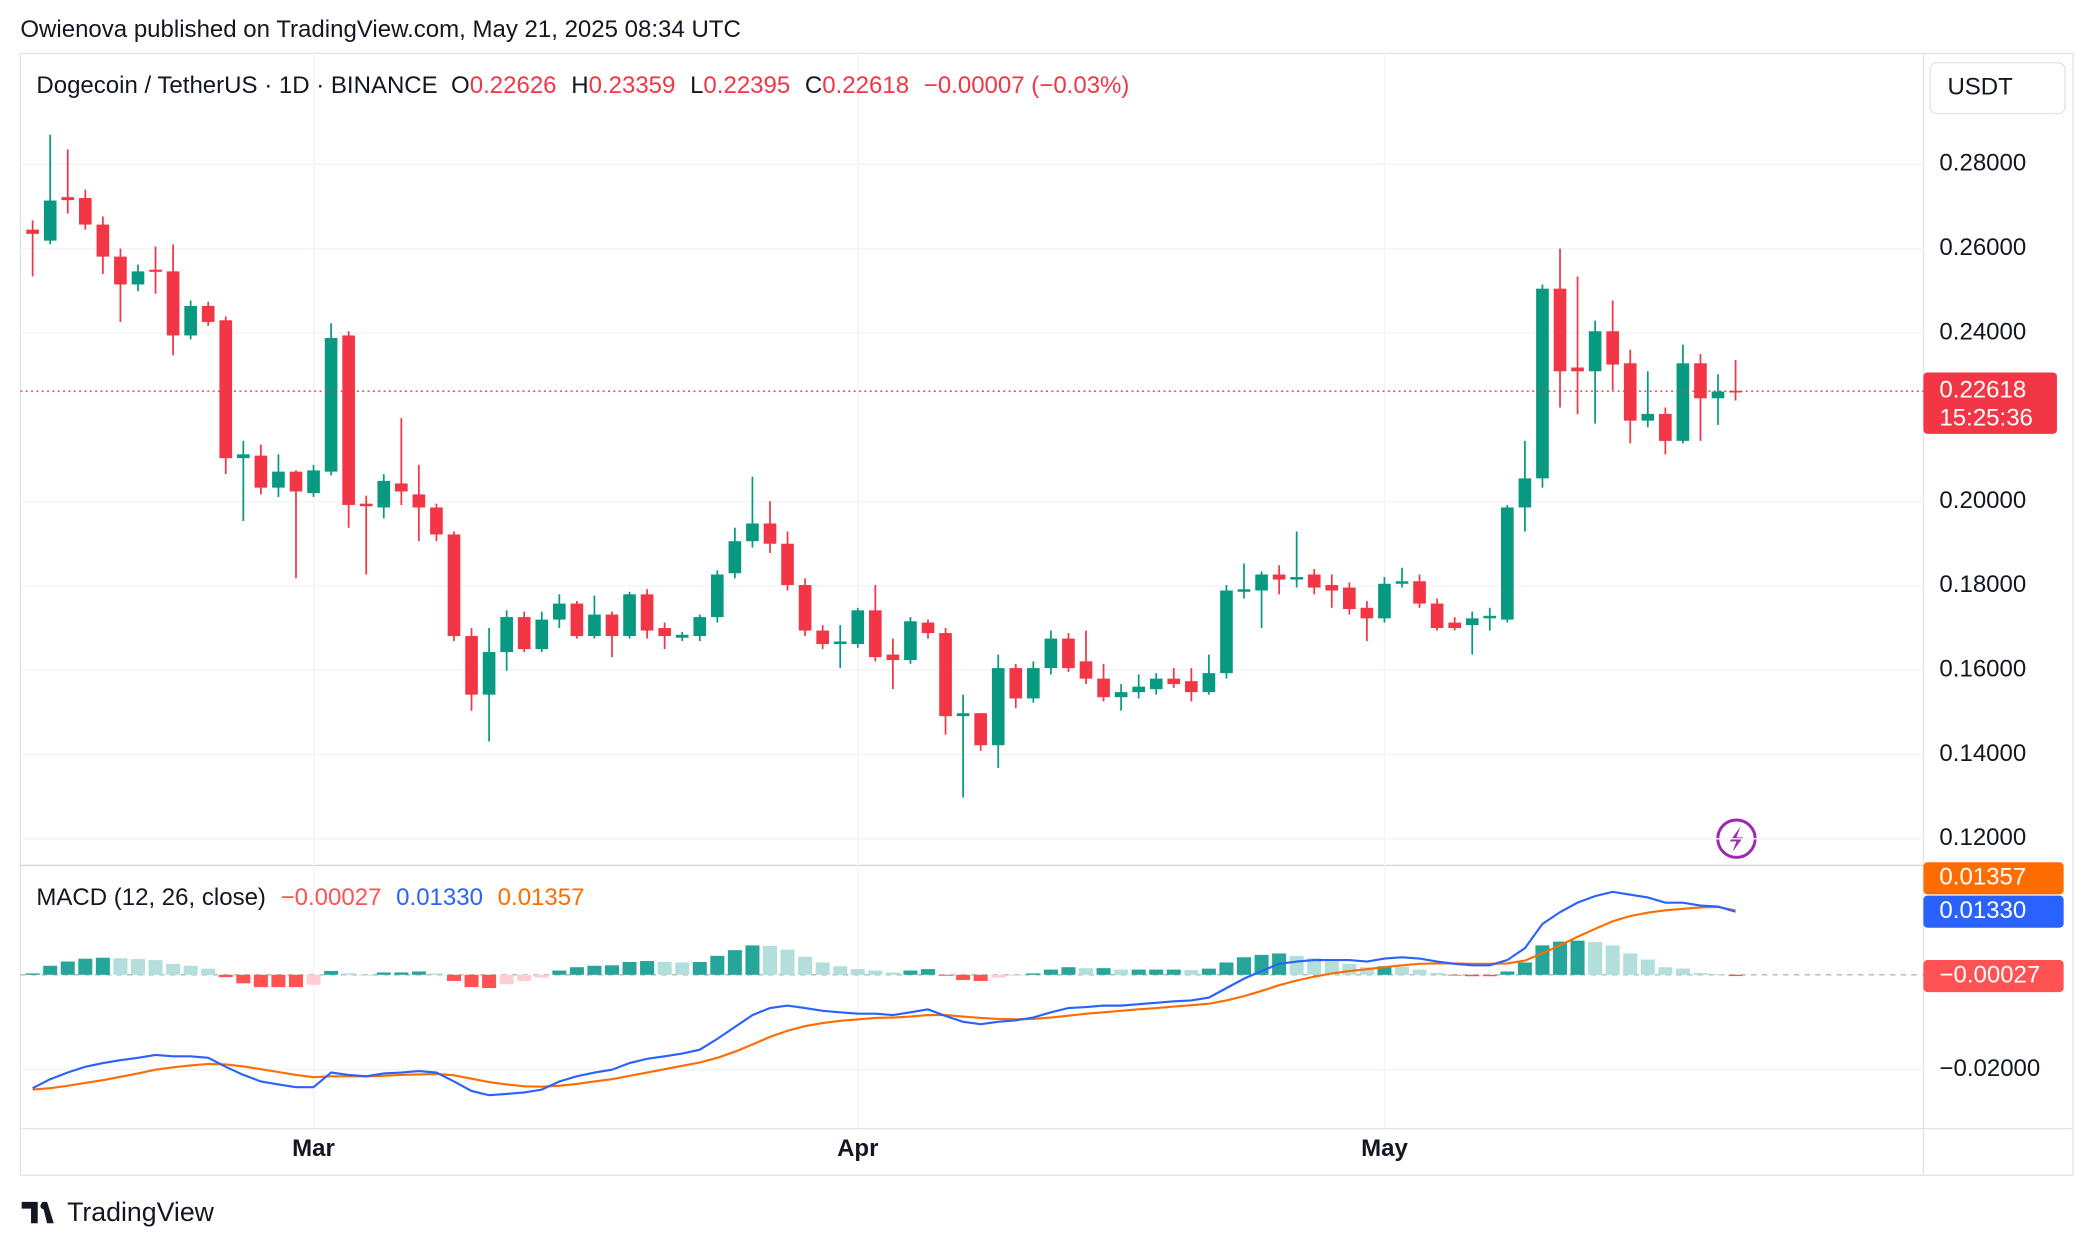 The width and height of the screenshot is (2084, 1242). What do you see at coordinates (331, 897) in the screenshot?
I see `histogram-value: −0.00027` at bounding box center [331, 897].